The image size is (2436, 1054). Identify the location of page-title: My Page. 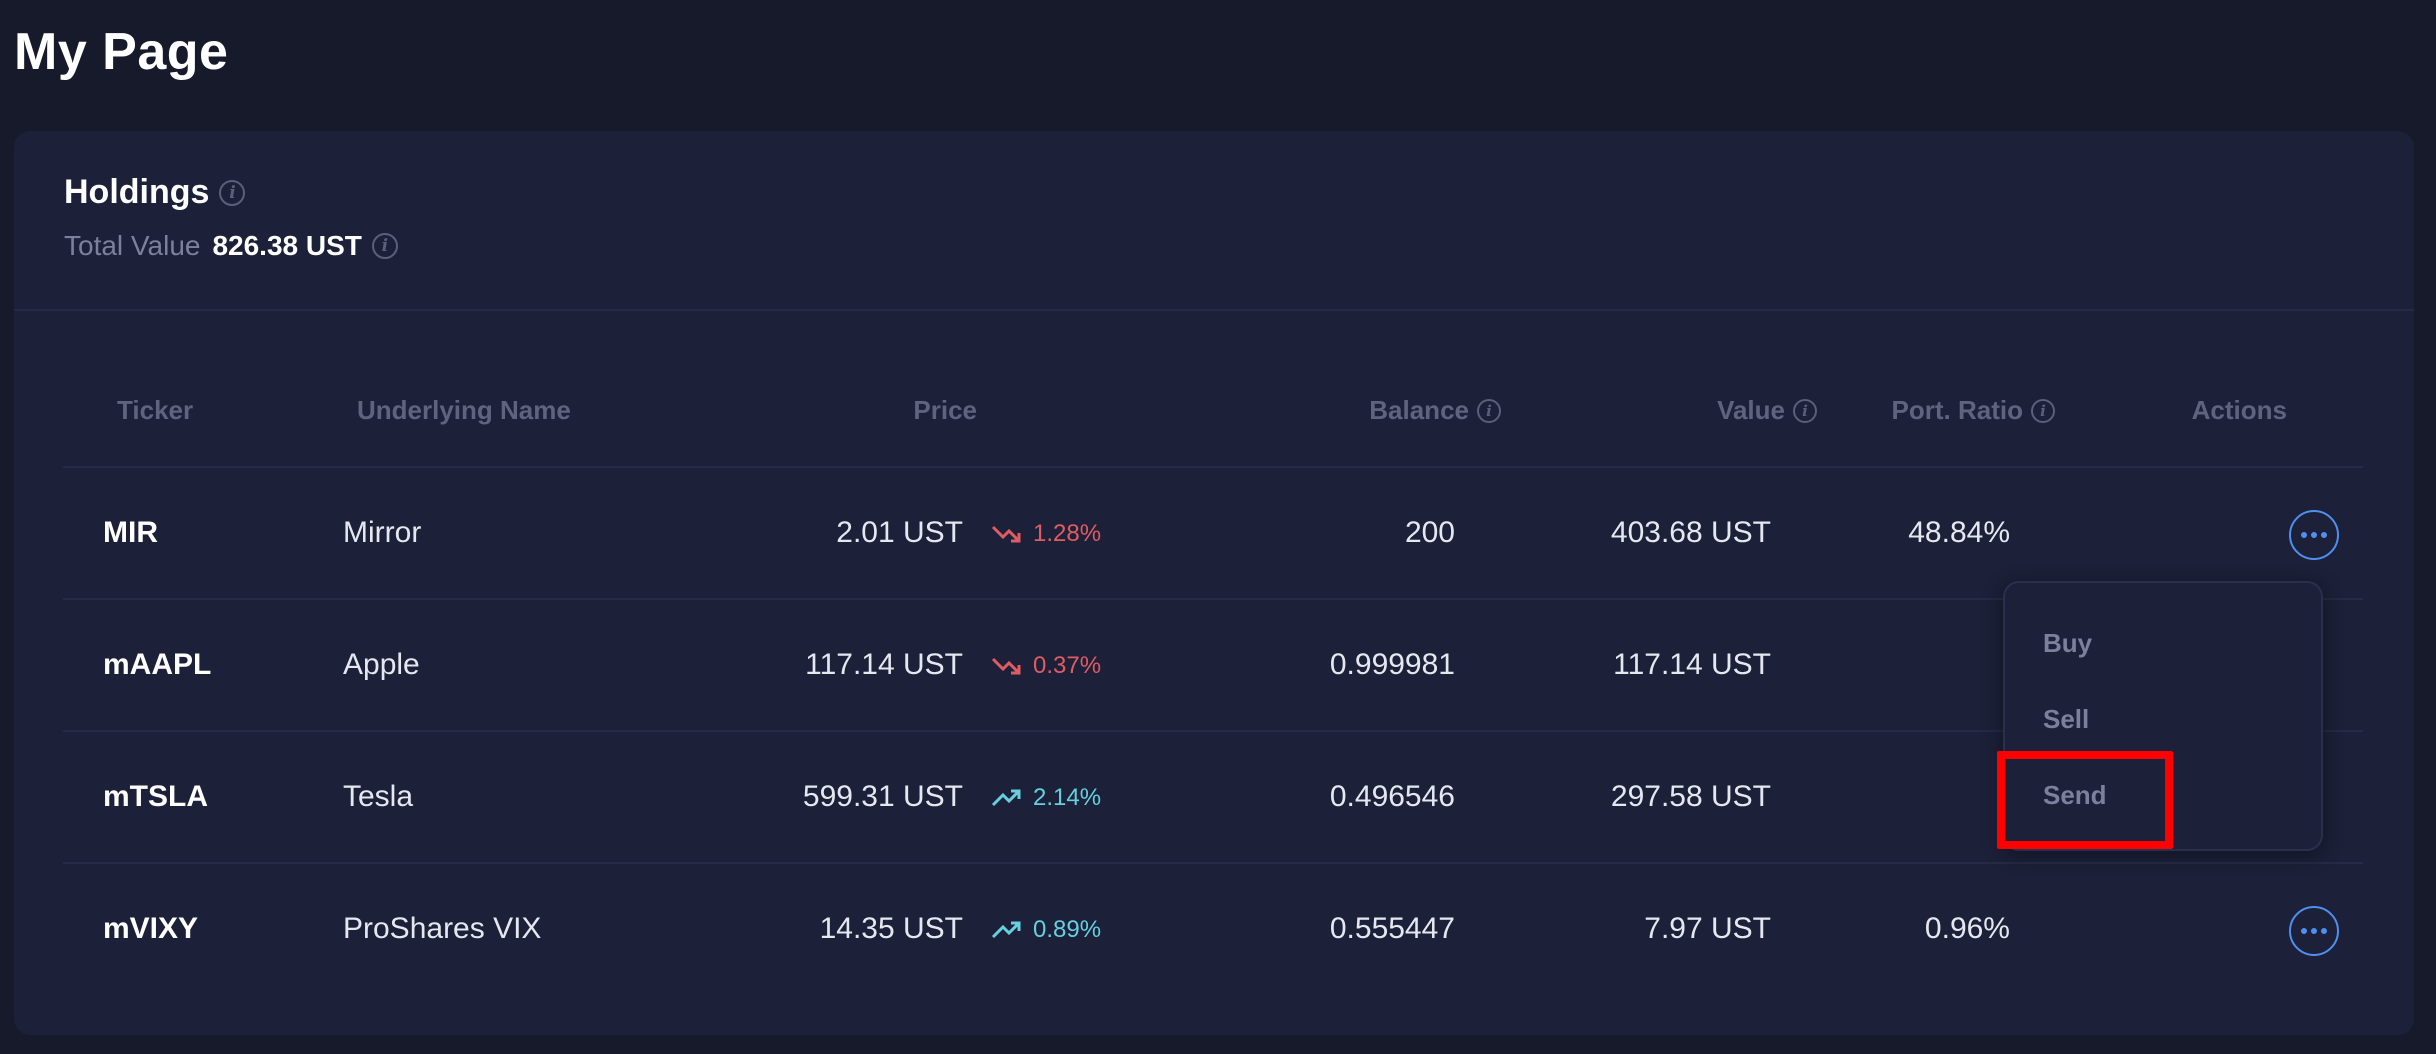
(121, 52).